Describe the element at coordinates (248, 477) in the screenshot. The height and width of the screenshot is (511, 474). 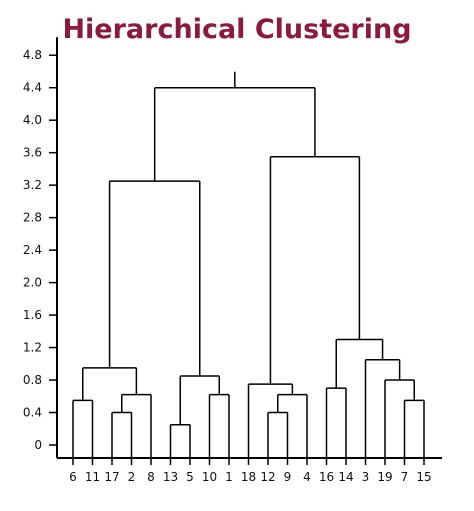
I see `leaf-label: 18` at that location.